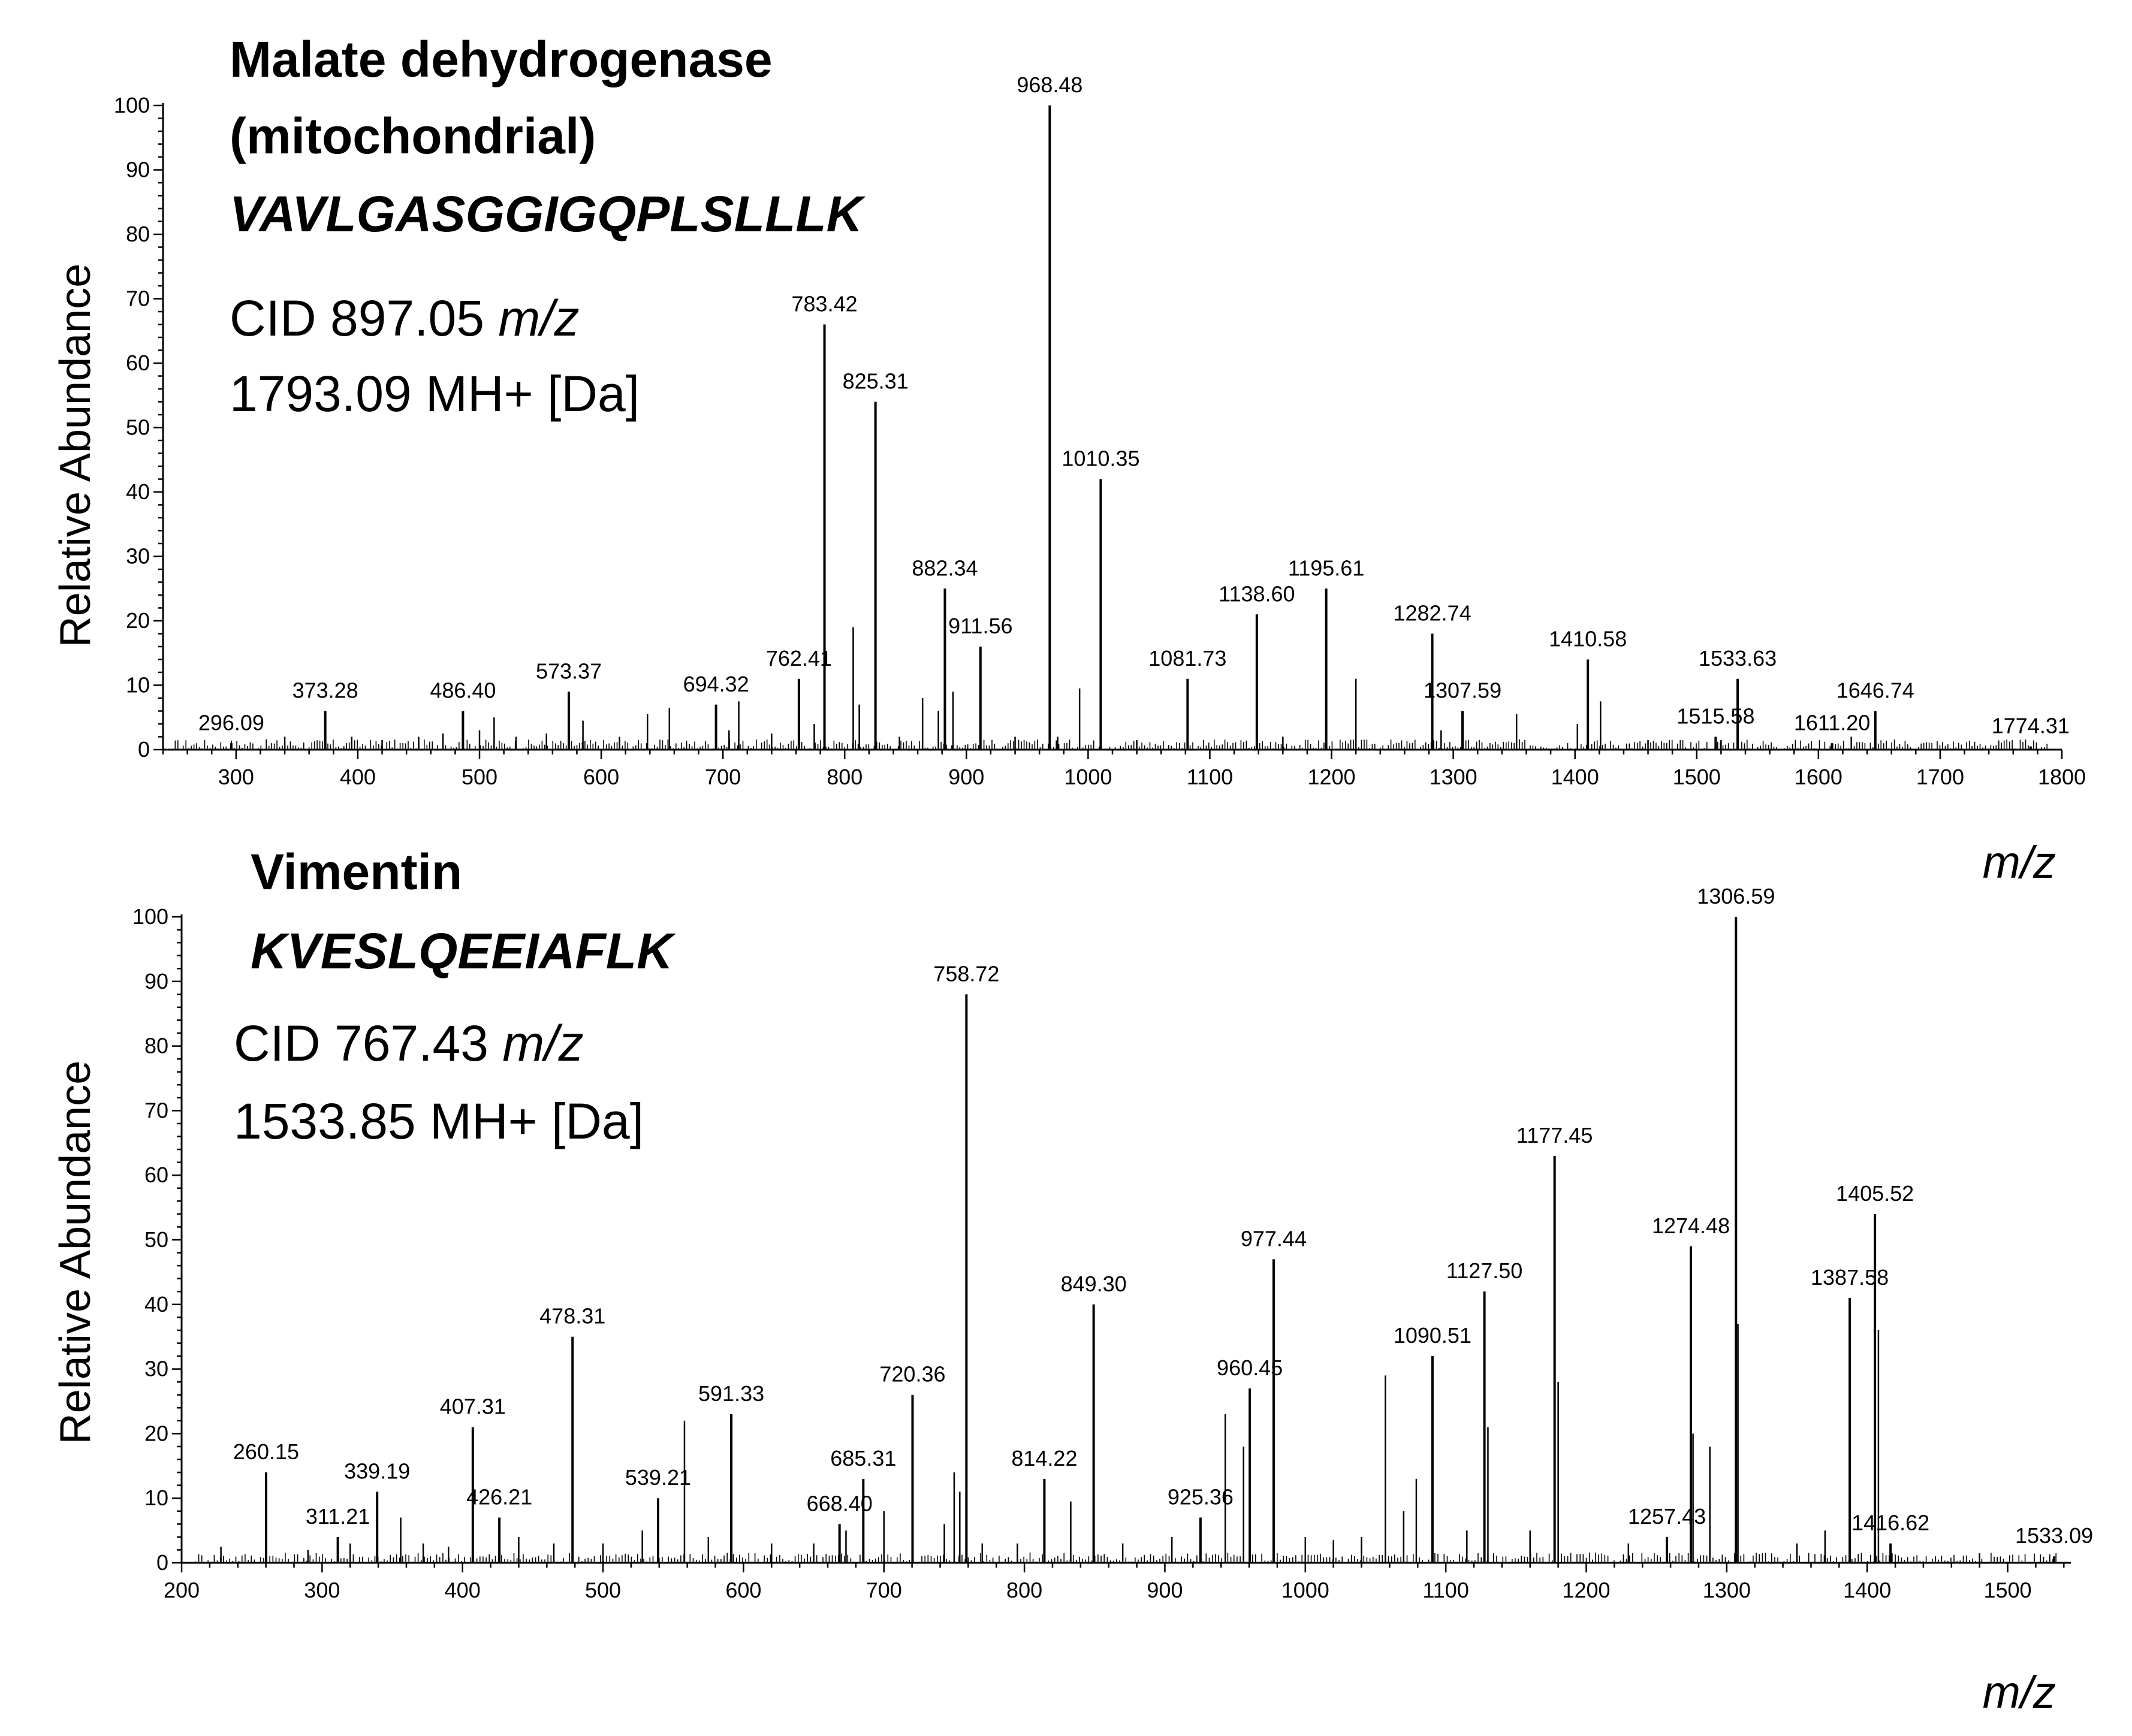 This screenshot has height=1736, width=2132. I want to click on peak-label: 720.36, so click(912, 1375).